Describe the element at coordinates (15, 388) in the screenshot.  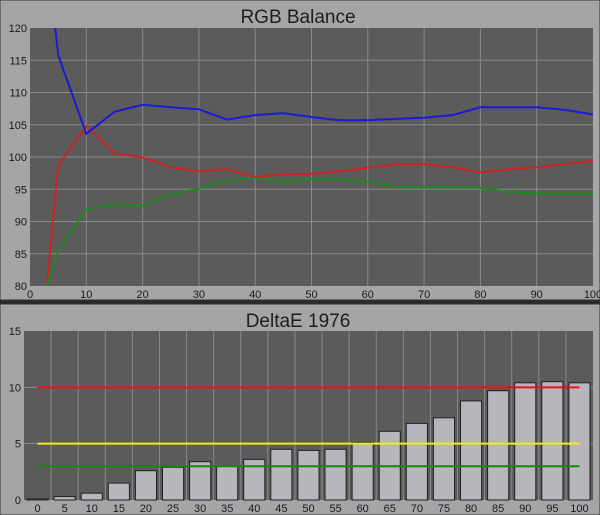
I see `deltae-y-tick-label: 10` at that location.